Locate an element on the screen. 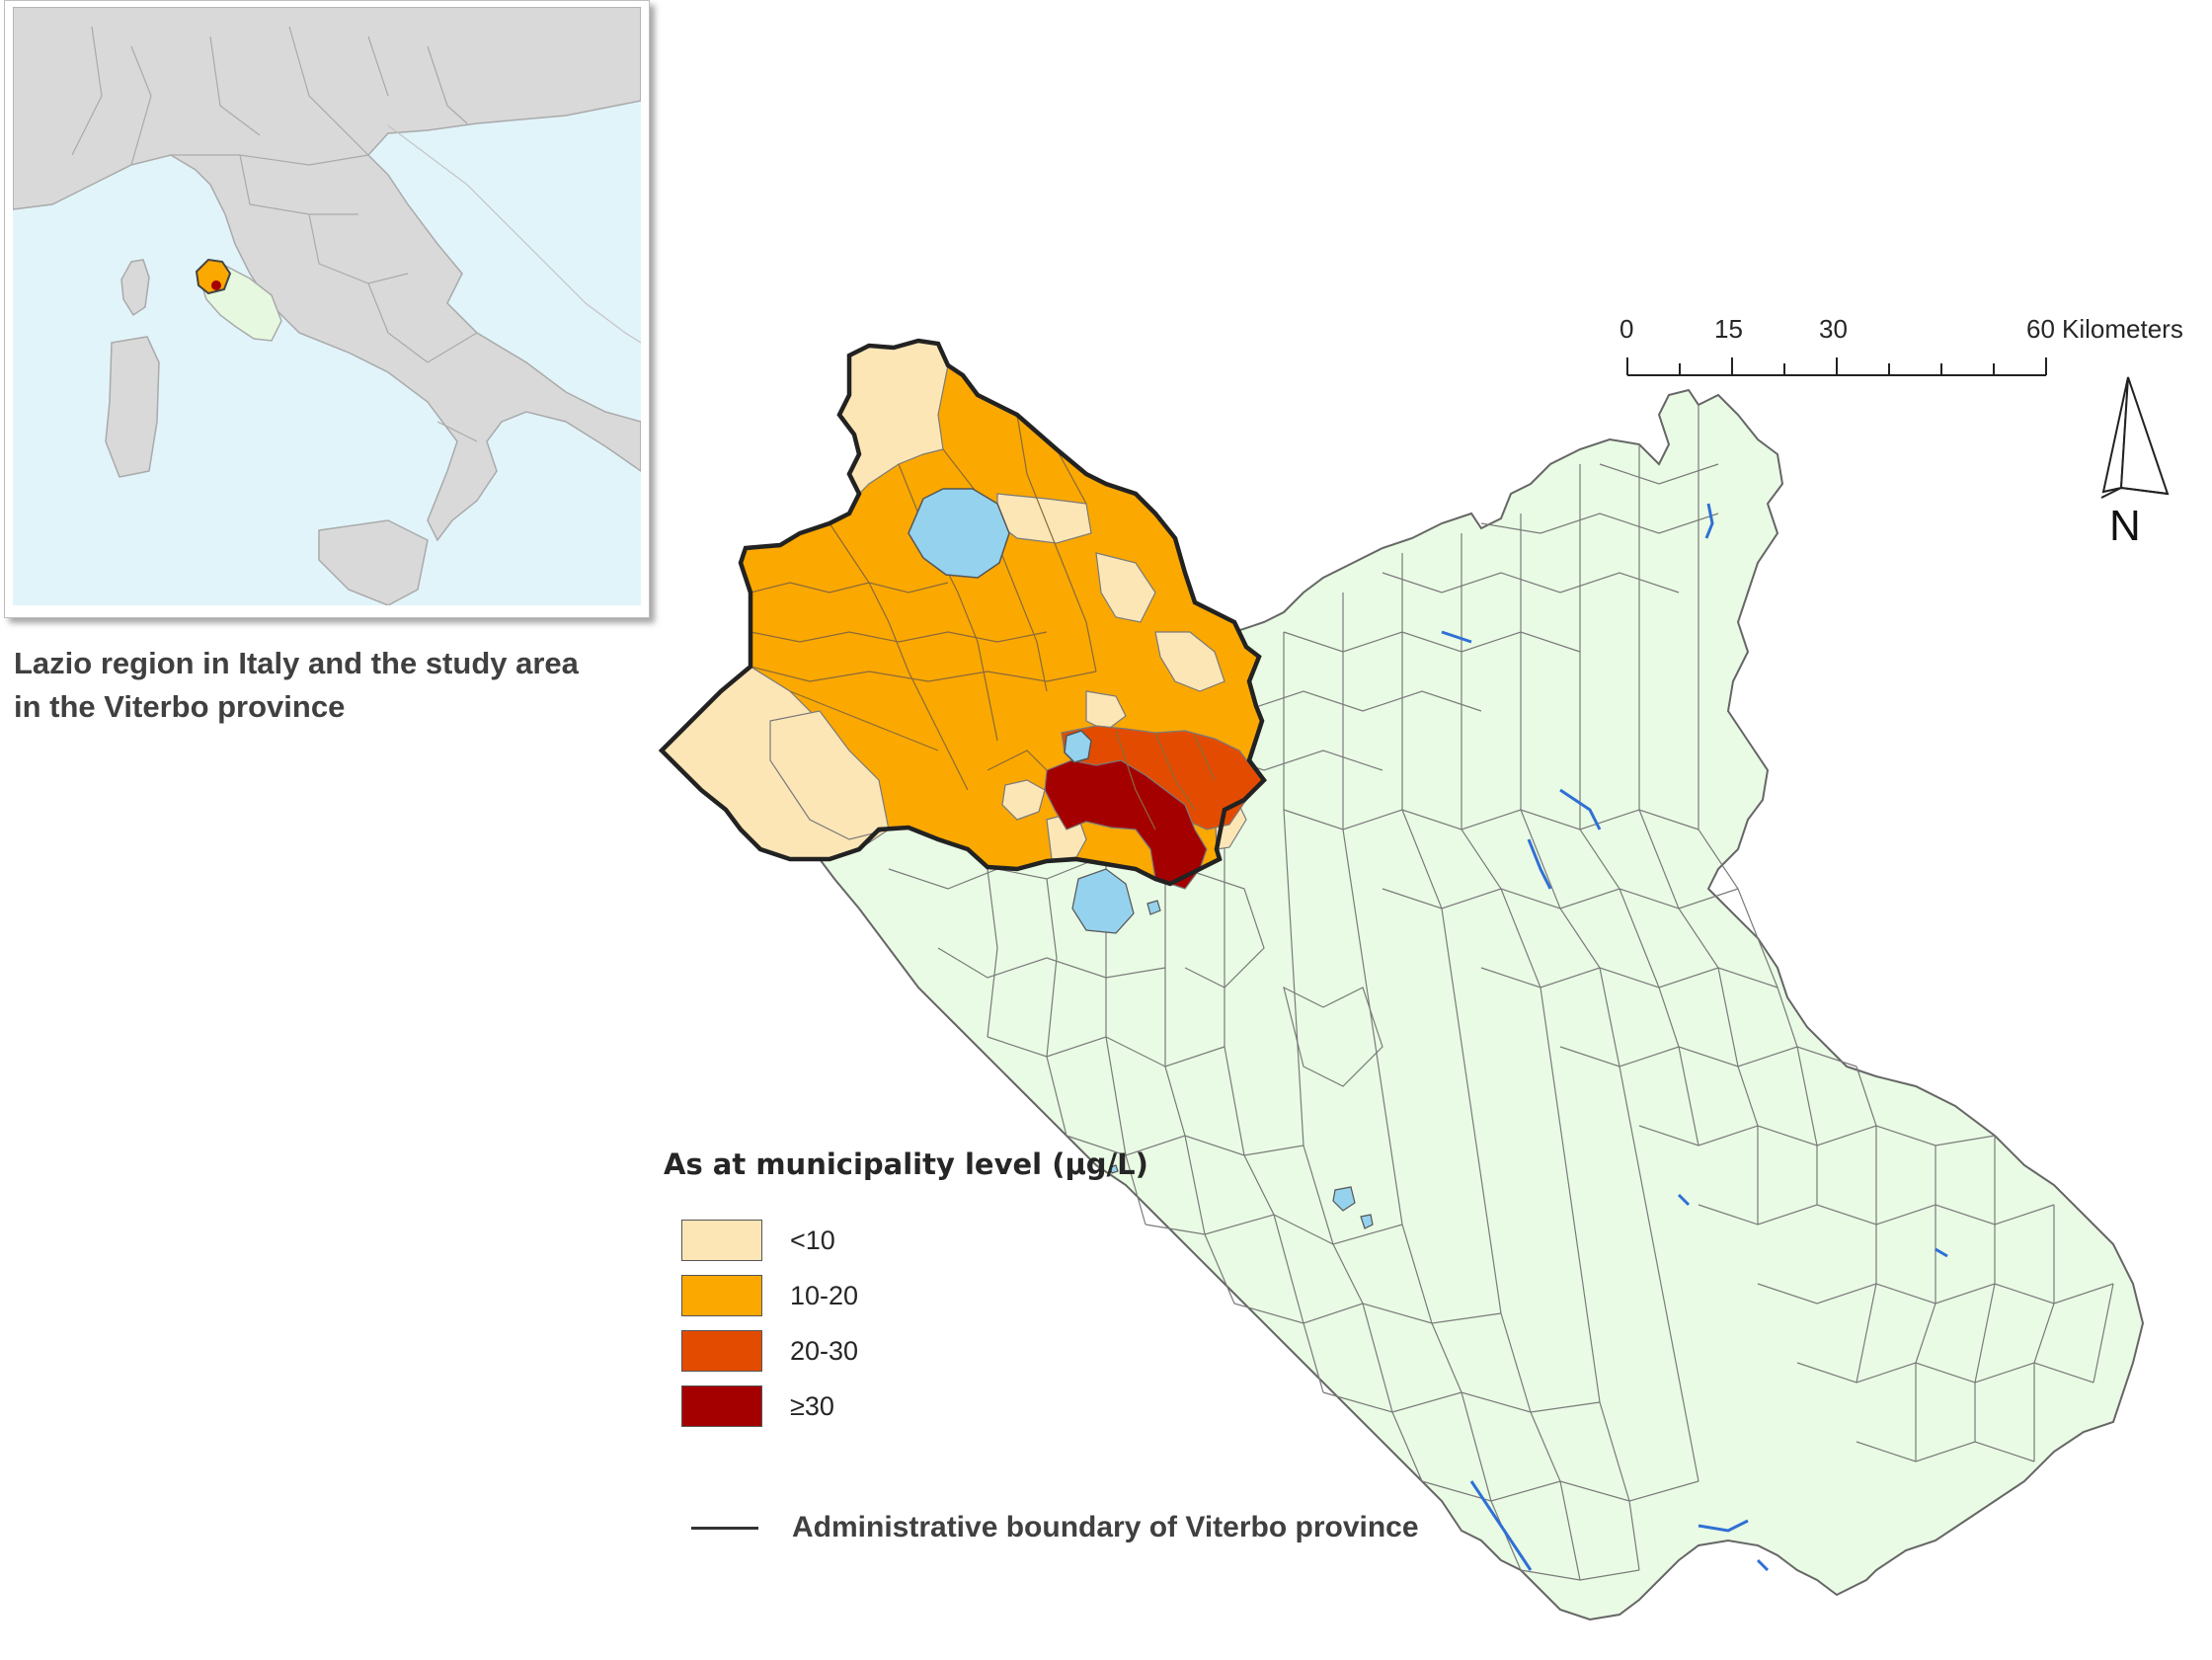 The image size is (2212, 1660). viterbo-base is located at coordinates (963, 612).